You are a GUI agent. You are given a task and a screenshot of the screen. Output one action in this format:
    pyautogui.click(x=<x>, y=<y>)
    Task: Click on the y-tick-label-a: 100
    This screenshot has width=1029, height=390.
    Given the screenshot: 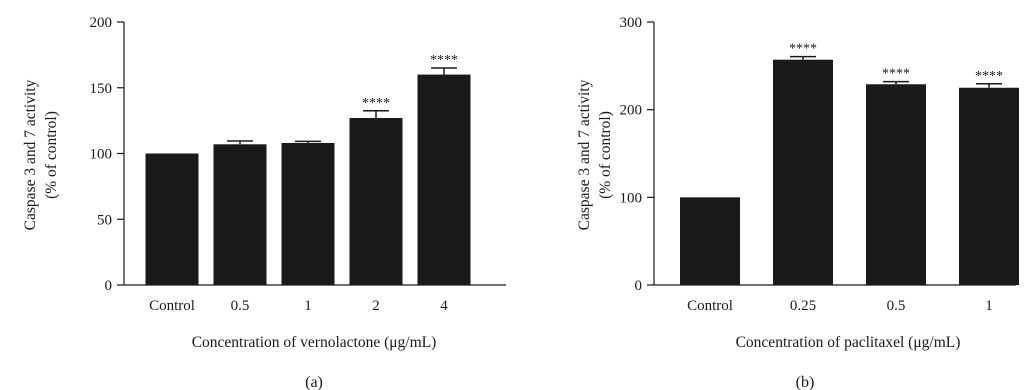 What is the action you would take?
    pyautogui.click(x=101, y=155)
    